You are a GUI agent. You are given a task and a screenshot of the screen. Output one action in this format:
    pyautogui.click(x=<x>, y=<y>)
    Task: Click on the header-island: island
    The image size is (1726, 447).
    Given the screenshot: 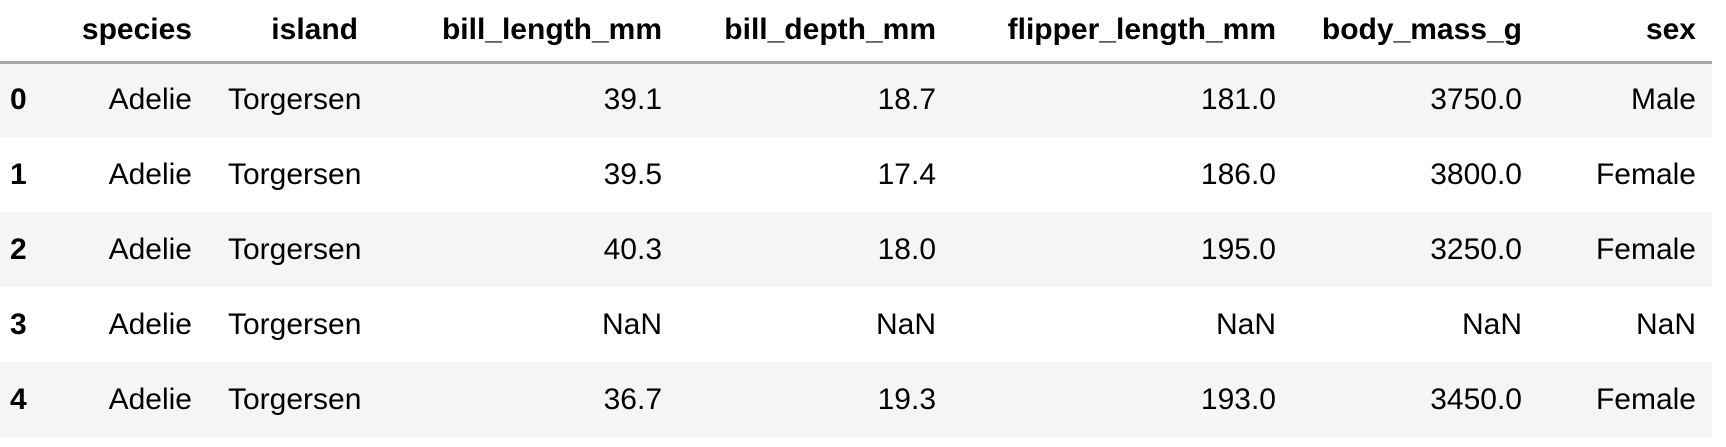 What is the action you would take?
    pyautogui.click(x=291, y=32)
    